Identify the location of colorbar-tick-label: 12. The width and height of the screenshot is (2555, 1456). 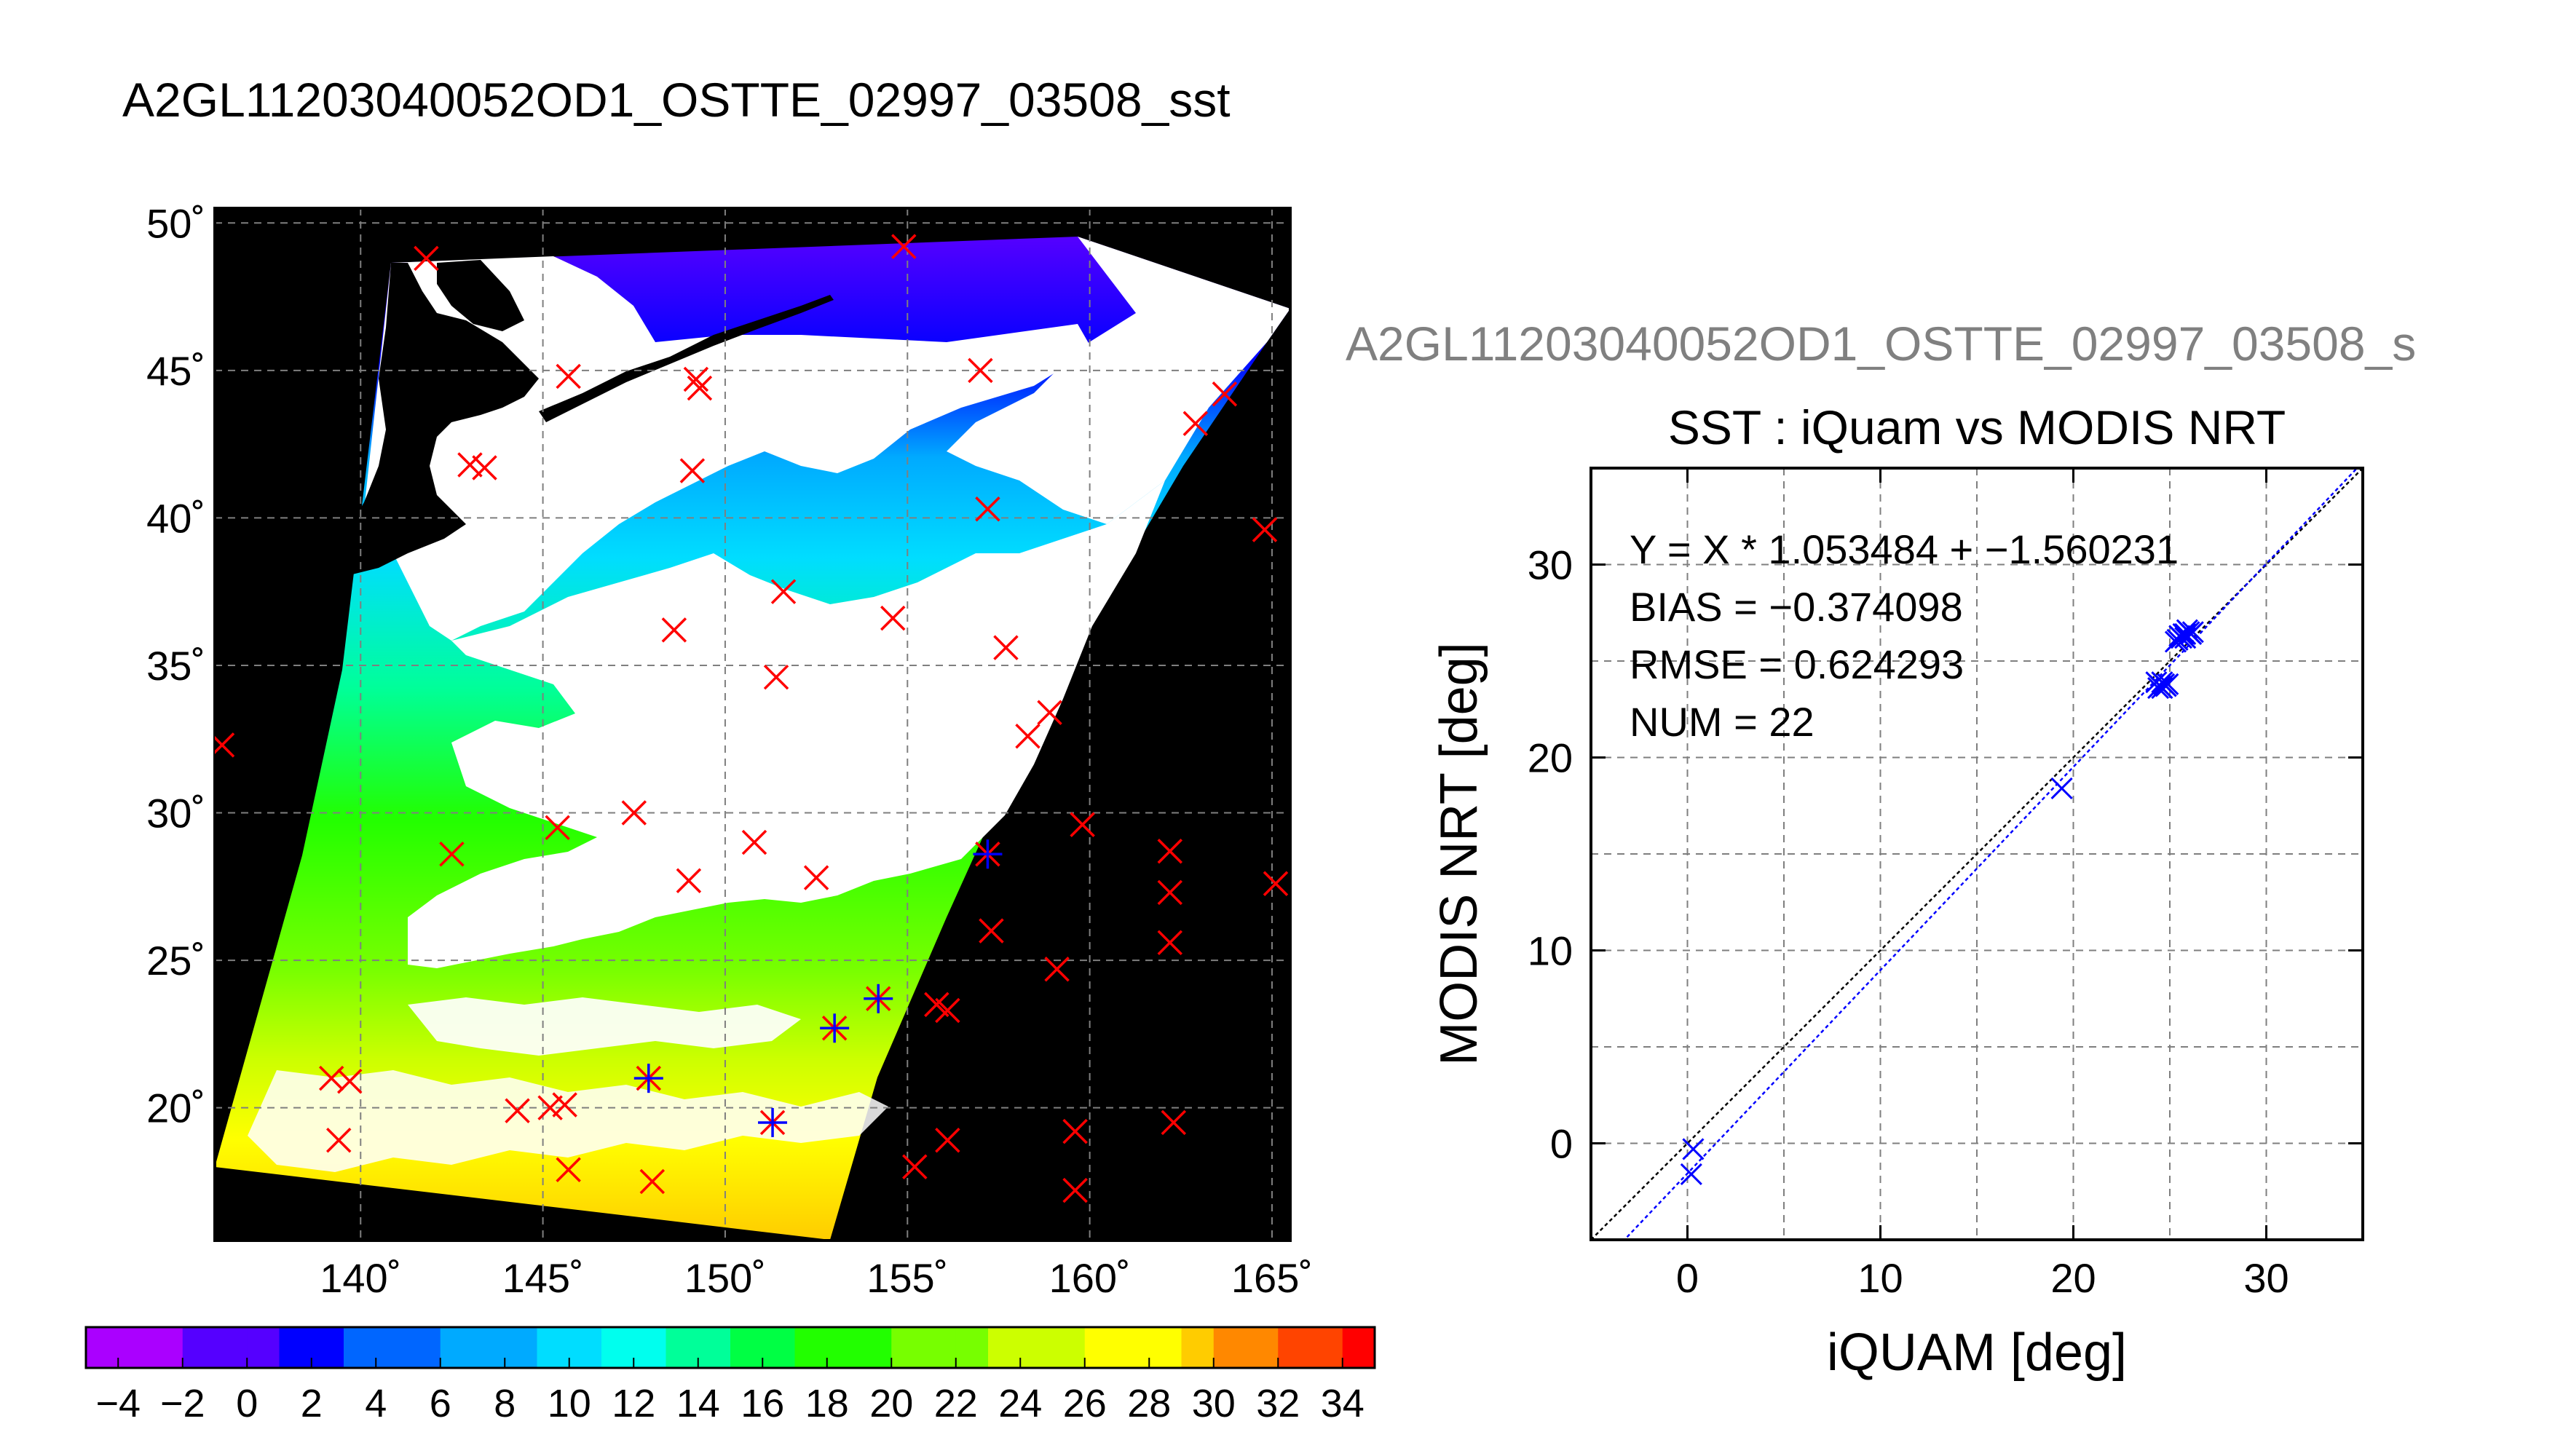
(633, 1403).